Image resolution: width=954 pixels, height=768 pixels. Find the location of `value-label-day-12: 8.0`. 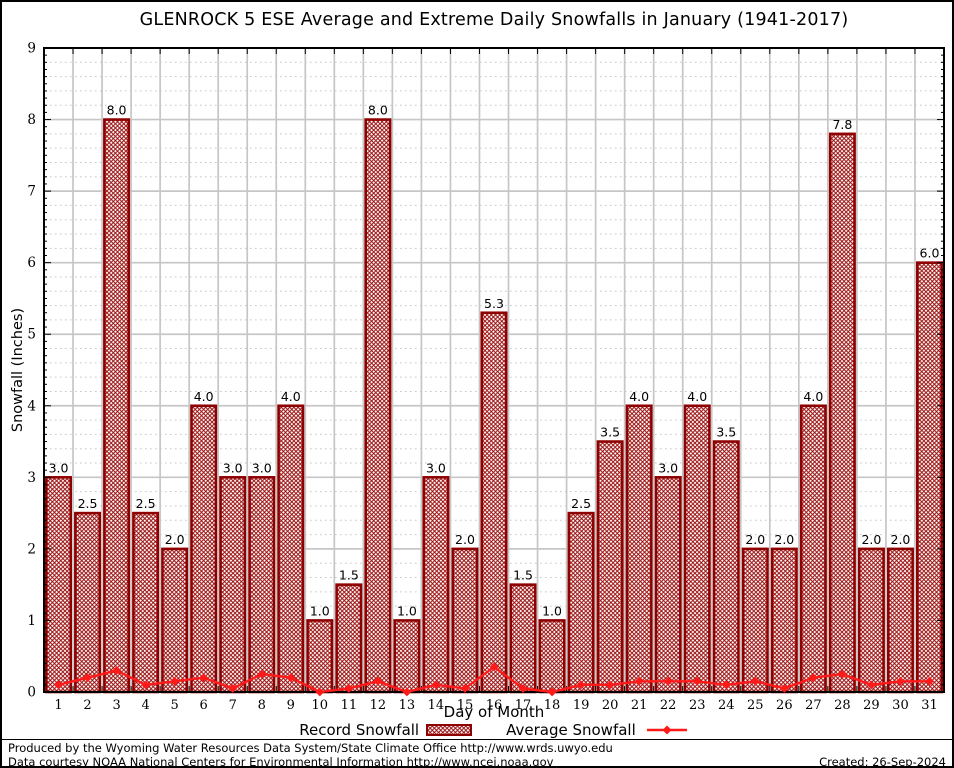

value-label-day-12: 8.0 is located at coordinates (378, 110).